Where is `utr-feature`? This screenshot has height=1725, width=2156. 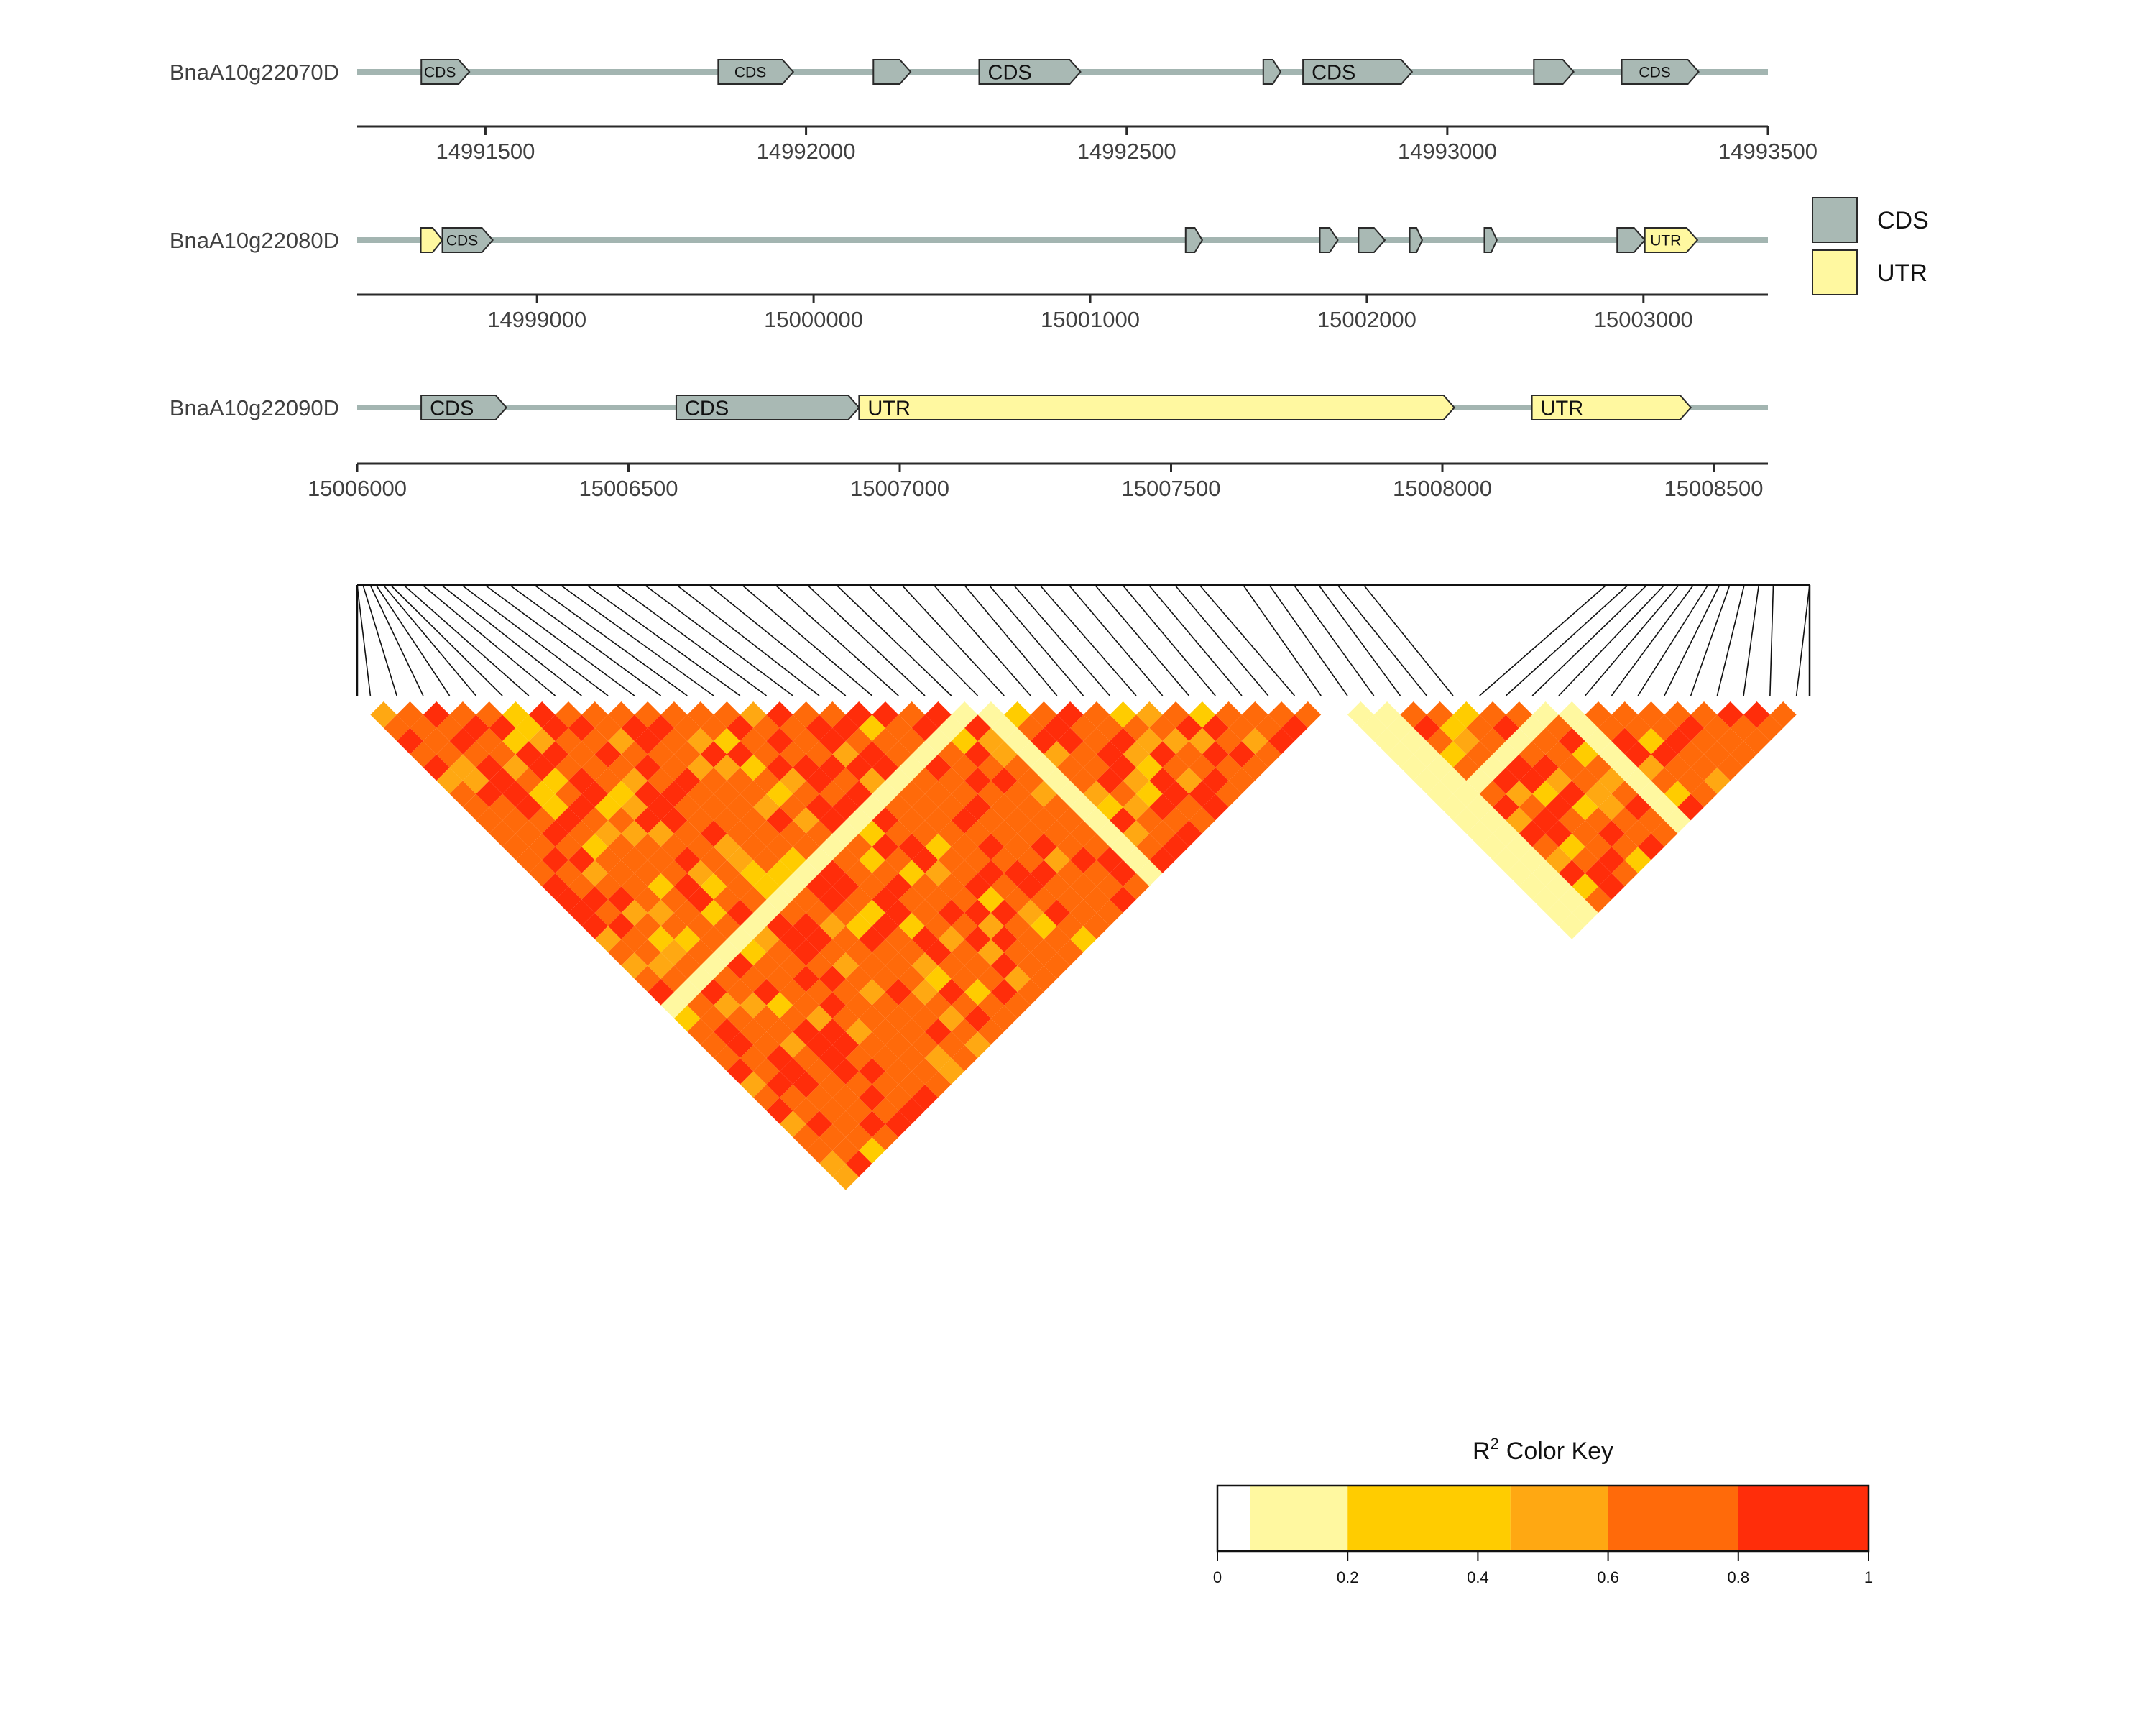
utr-feature is located at coordinates (432, 240).